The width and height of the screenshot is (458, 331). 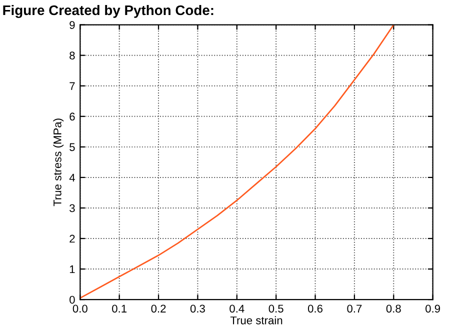 I want to click on y-tick-label: 1, so click(x=72, y=269).